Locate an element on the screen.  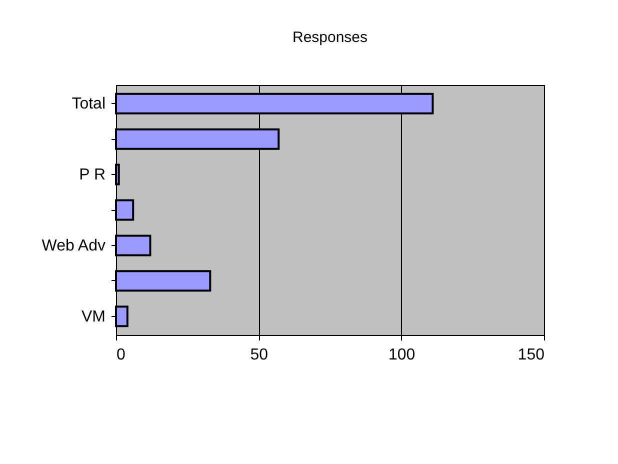
x-tick-label: 100 is located at coordinates (402, 355).